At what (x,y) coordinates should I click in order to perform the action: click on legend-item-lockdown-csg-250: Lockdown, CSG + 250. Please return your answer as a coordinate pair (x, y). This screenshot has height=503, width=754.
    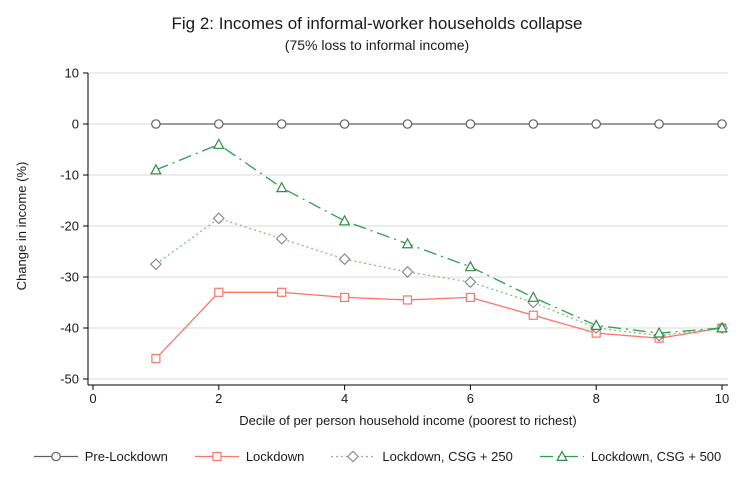
    Looking at the image, I should click on (421, 456).